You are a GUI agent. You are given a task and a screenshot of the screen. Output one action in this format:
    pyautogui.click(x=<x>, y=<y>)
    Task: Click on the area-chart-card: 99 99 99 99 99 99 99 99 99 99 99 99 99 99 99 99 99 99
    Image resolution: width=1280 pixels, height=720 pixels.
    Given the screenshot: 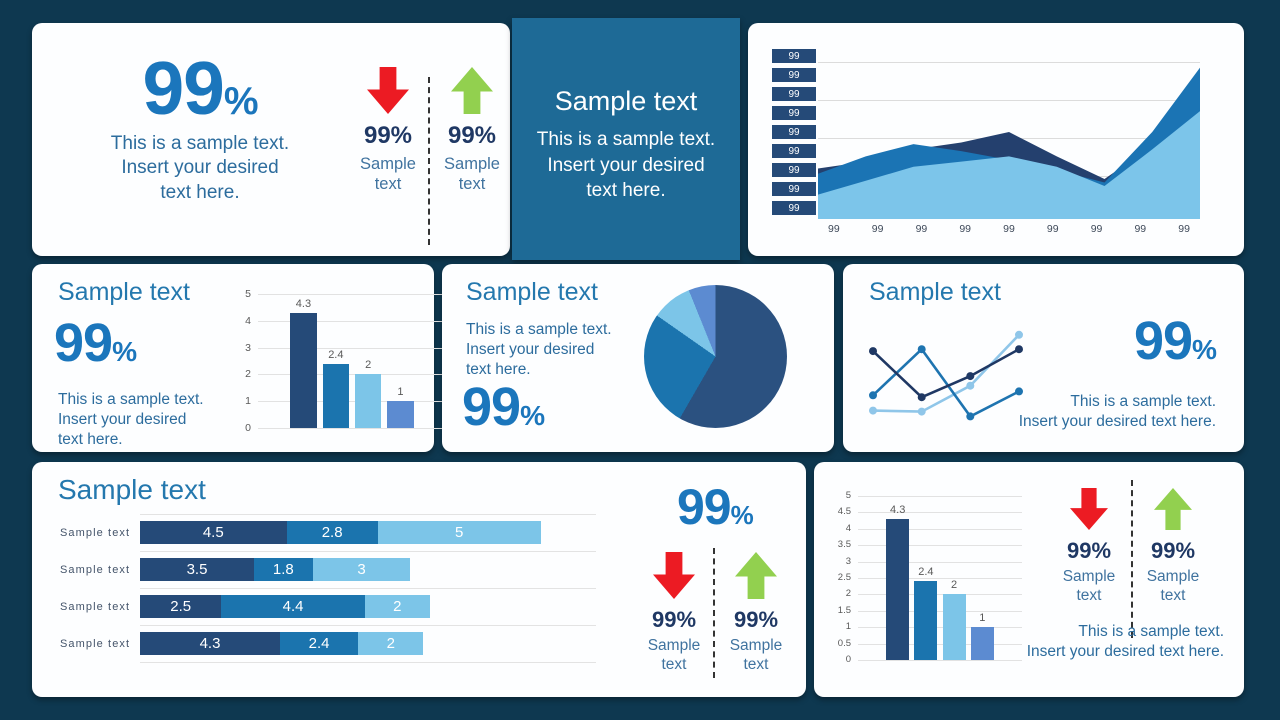 What is the action you would take?
    pyautogui.click(x=996, y=139)
    